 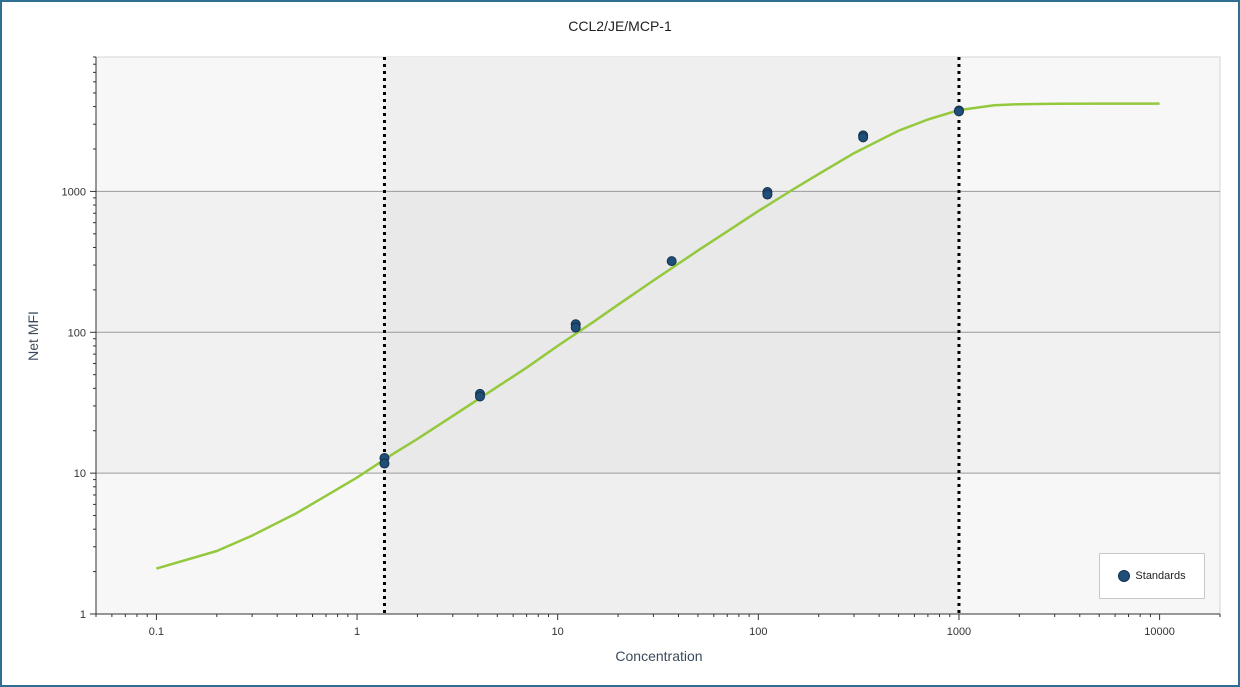 I want to click on y-tick-label: 1000, so click(x=74, y=192).